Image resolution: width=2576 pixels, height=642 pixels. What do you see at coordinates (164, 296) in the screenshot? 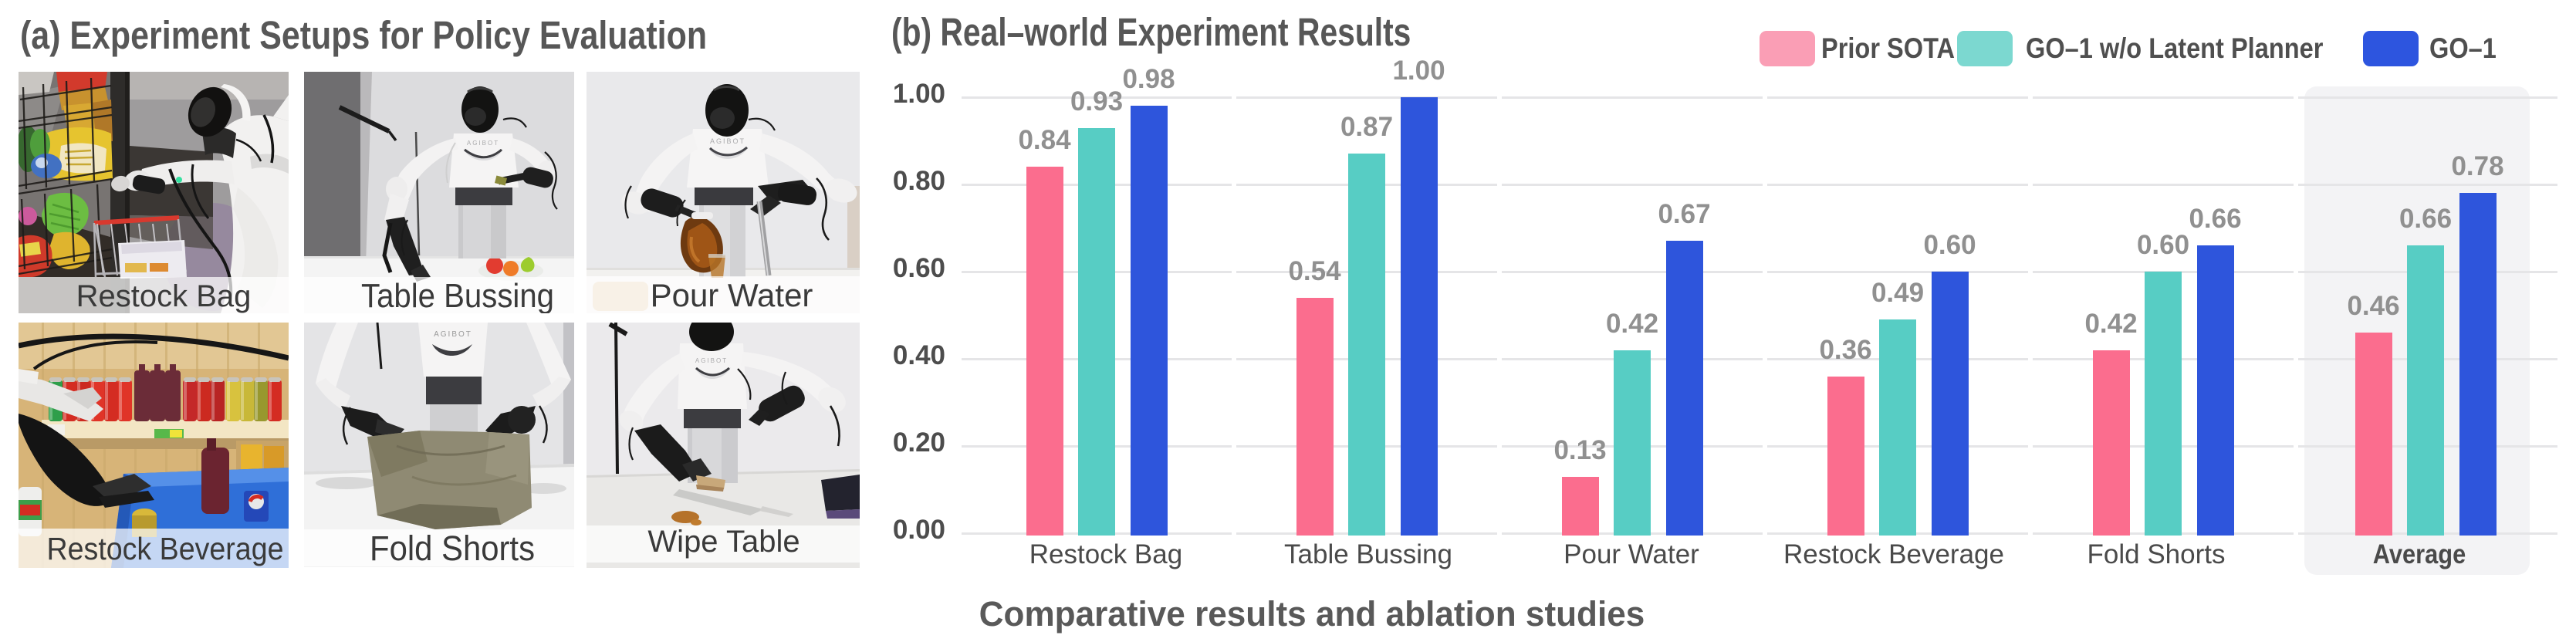
I see `svg-text: Restock Bag` at bounding box center [164, 296].